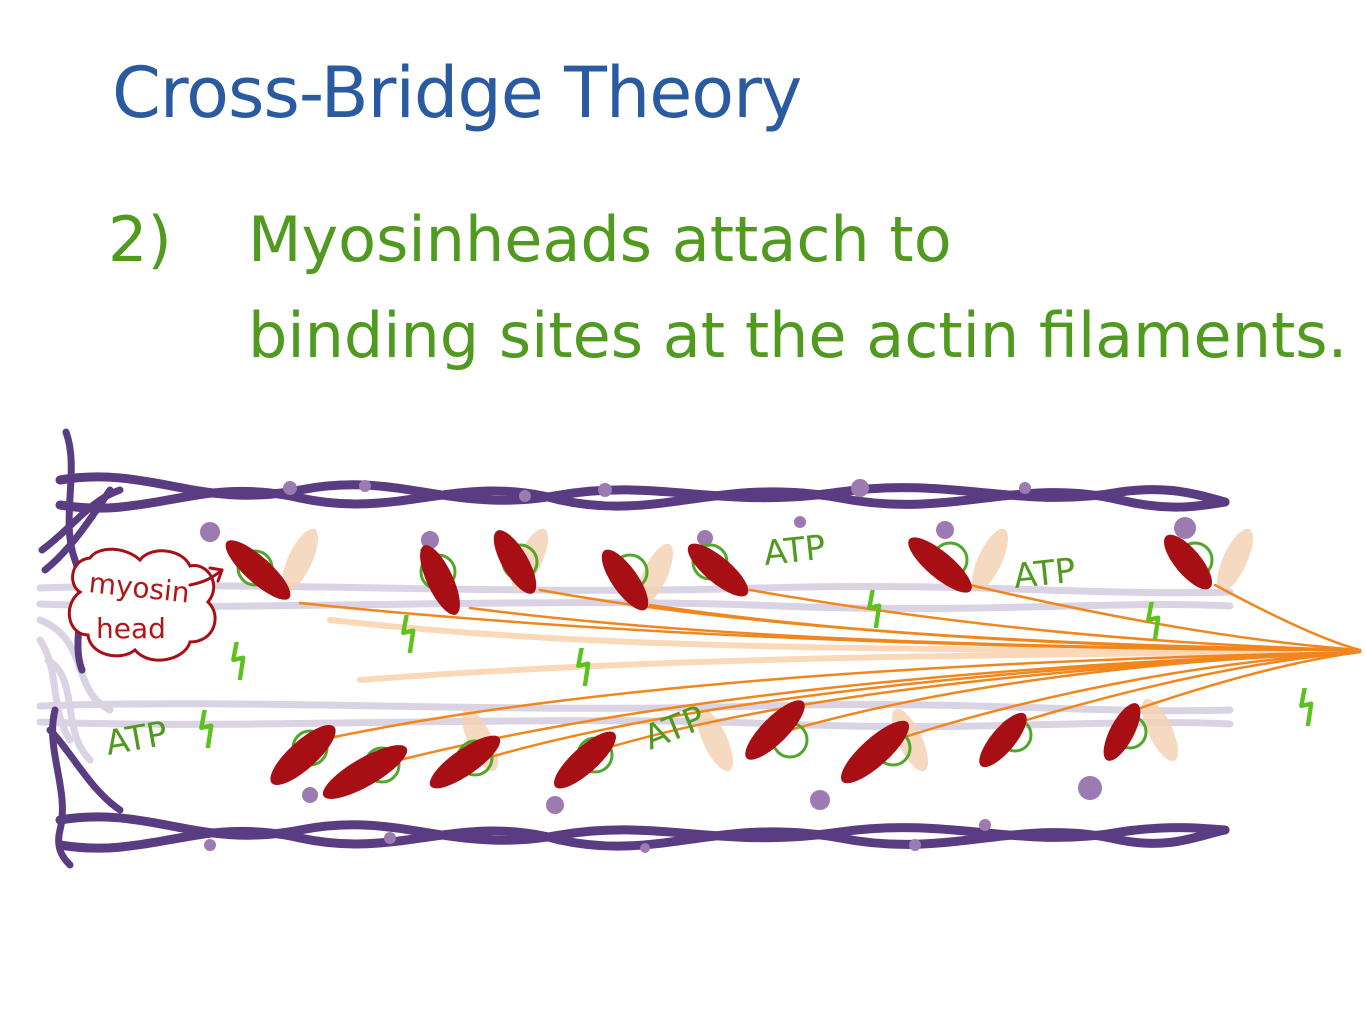 Image resolution: width=1366 pixels, height=1024 pixels. Describe the element at coordinates (140, 239) in the screenshot. I see `step-number: 2)` at that location.